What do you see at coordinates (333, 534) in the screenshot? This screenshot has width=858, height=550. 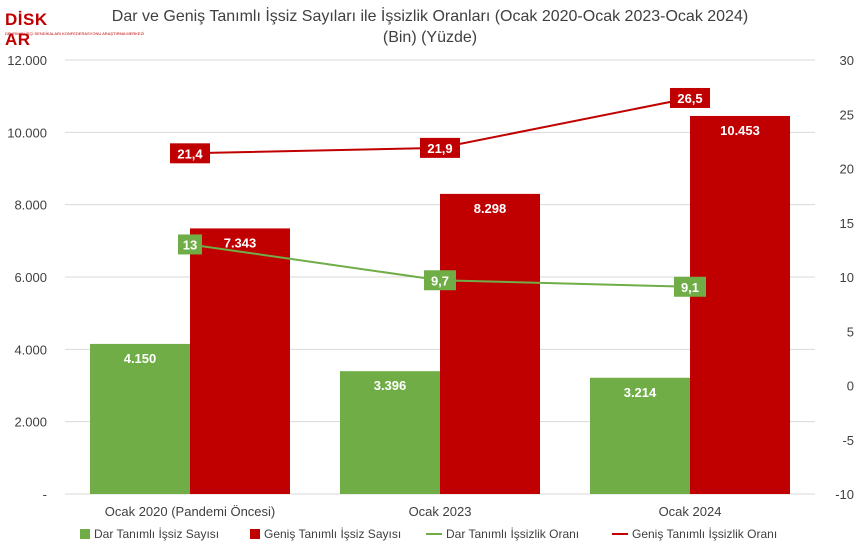 I see `legend-label: Geniş Tanımlı İşsiz Sayısı` at bounding box center [333, 534].